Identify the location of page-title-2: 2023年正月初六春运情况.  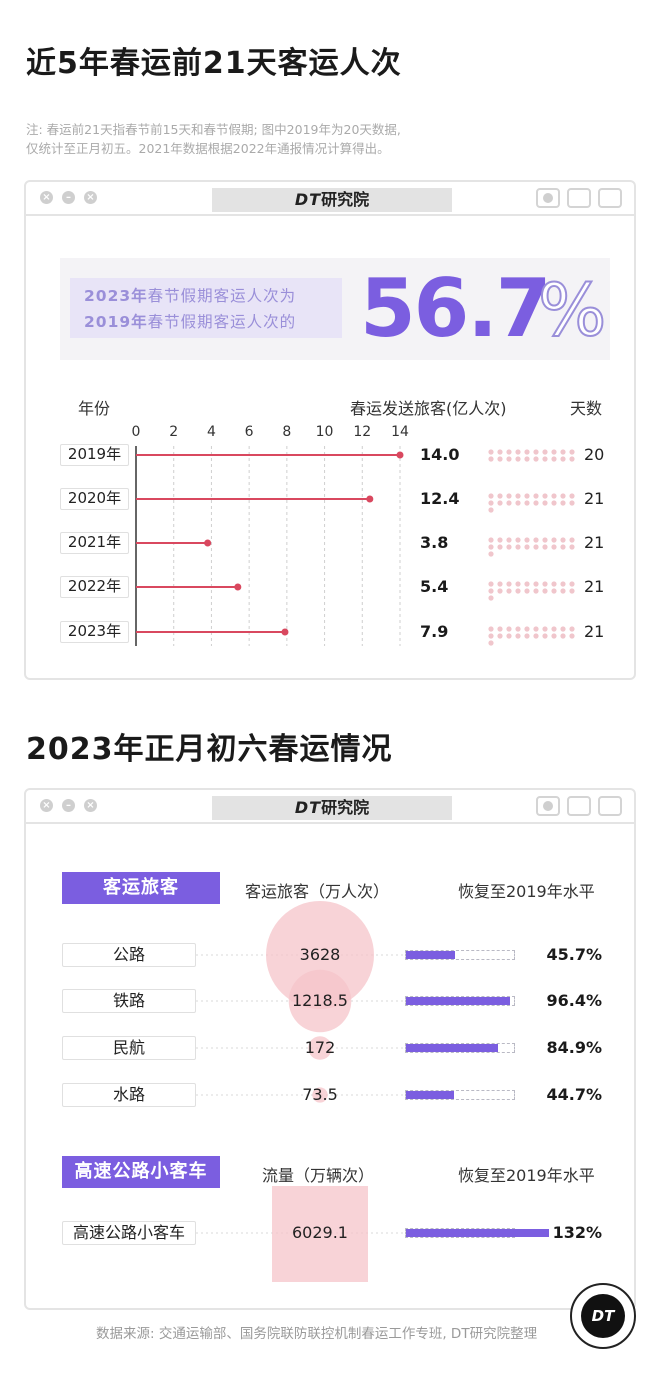
(209, 749).